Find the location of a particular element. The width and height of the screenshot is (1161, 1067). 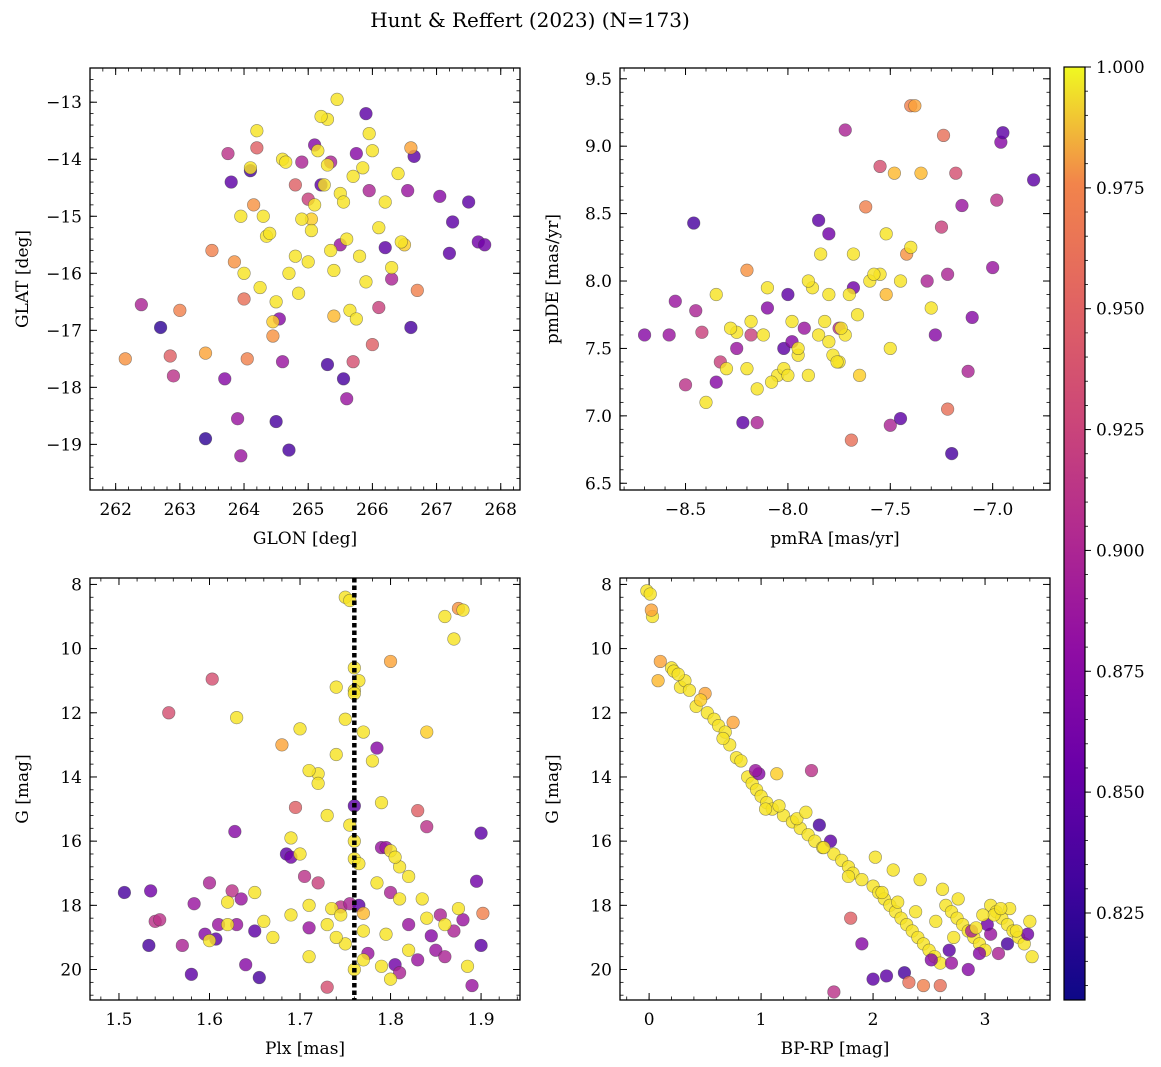

y-tick-label: 9.5 is located at coordinates (598, 80).